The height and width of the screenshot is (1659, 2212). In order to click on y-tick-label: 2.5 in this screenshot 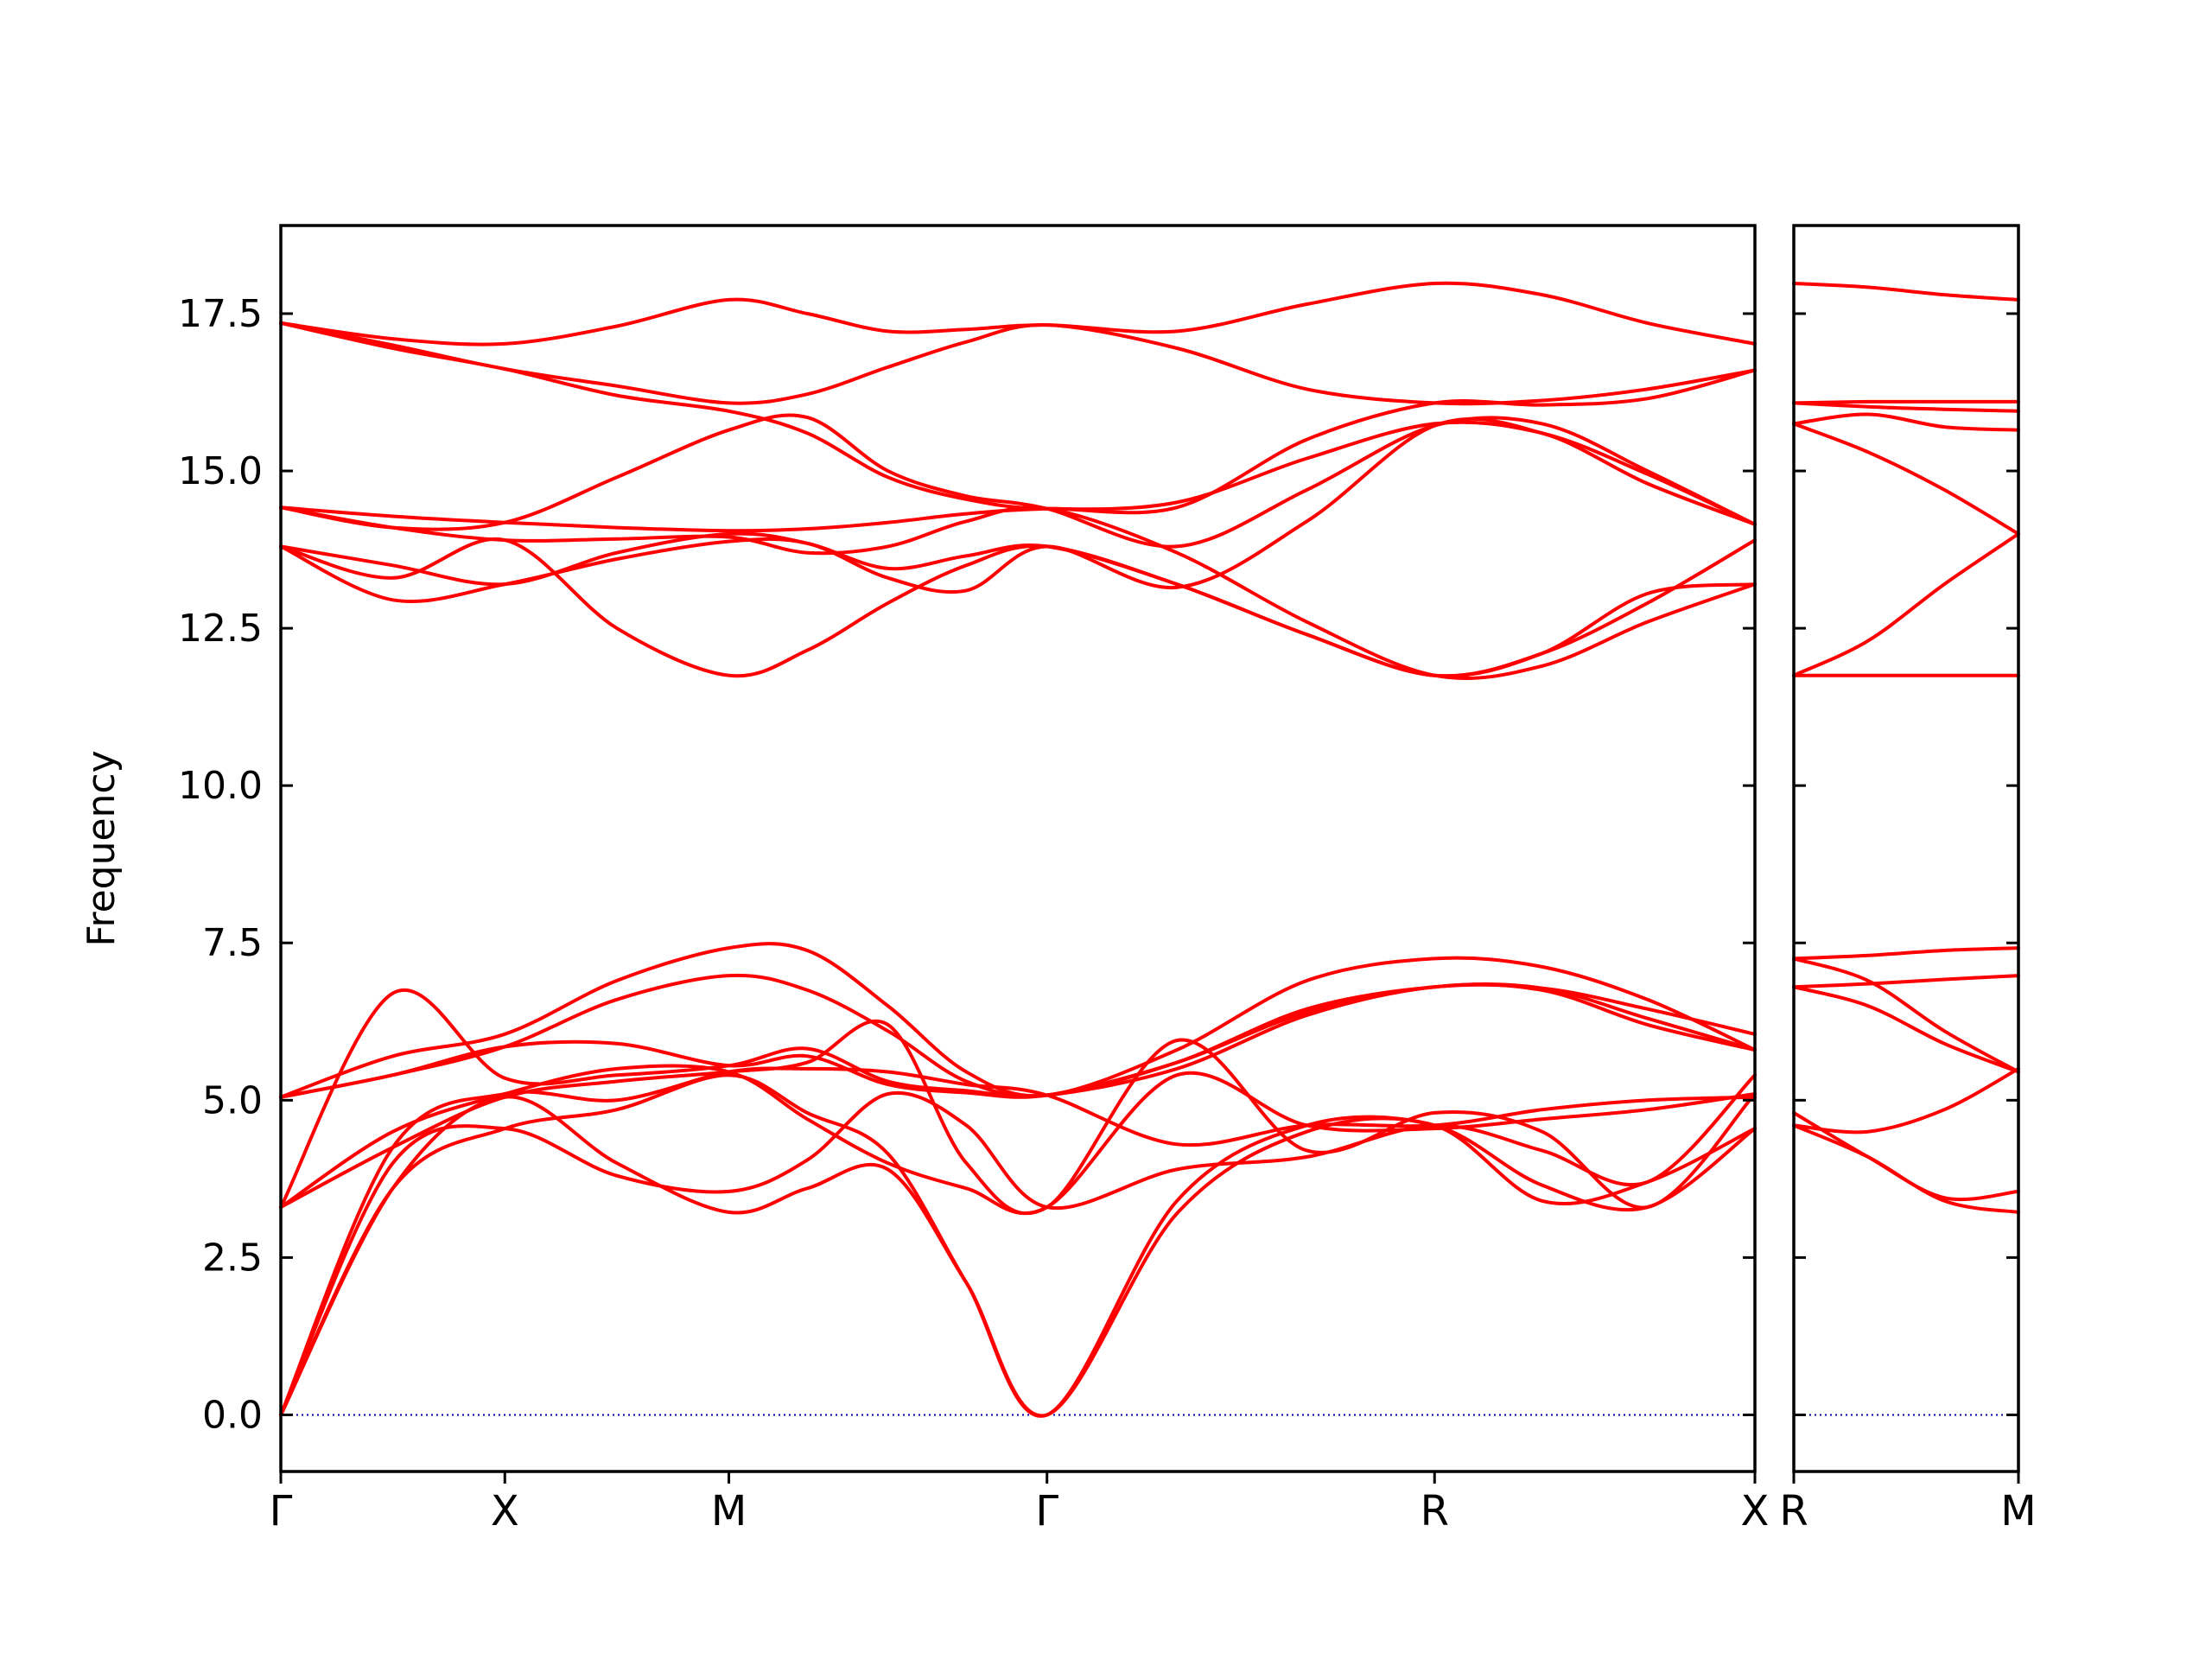, I will do `click(232, 1258)`.